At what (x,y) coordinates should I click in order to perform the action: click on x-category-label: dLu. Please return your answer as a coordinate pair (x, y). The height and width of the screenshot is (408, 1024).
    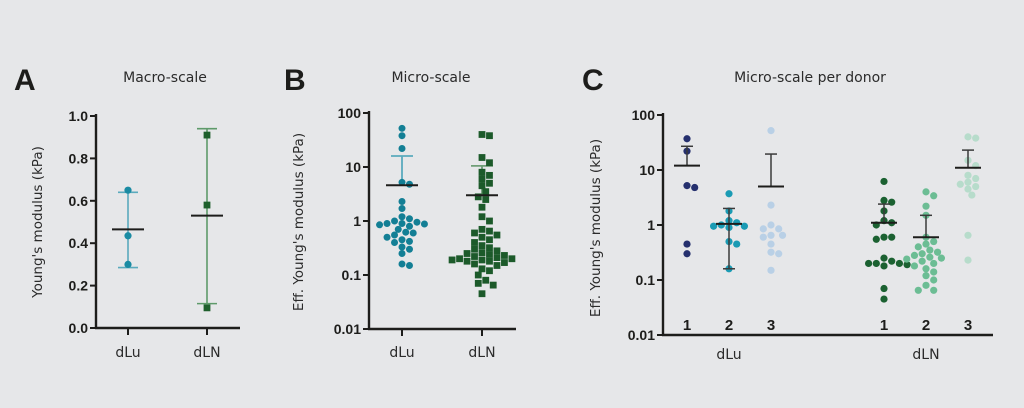
    Looking at the image, I should click on (127, 353).